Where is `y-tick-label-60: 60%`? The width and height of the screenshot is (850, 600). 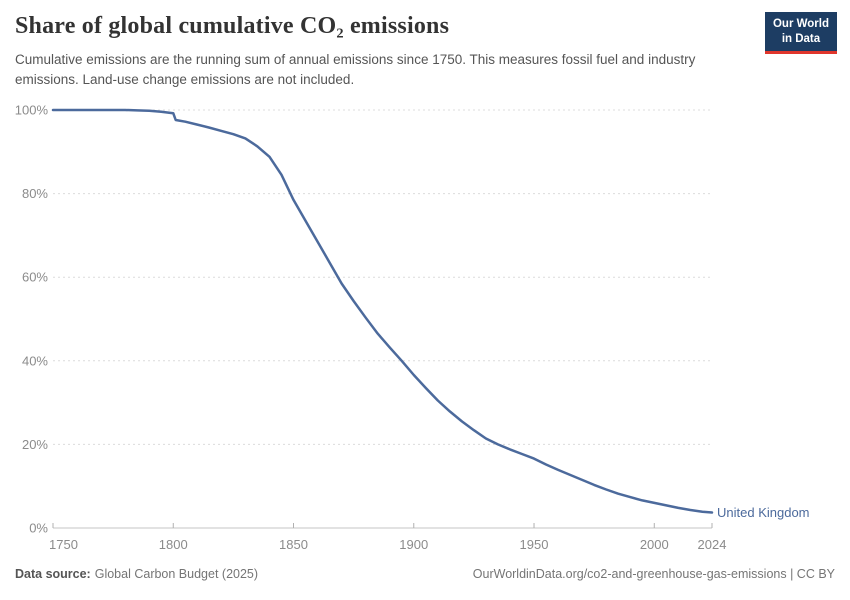
y-tick-label-60: 60% is located at coordinates (35, 277).